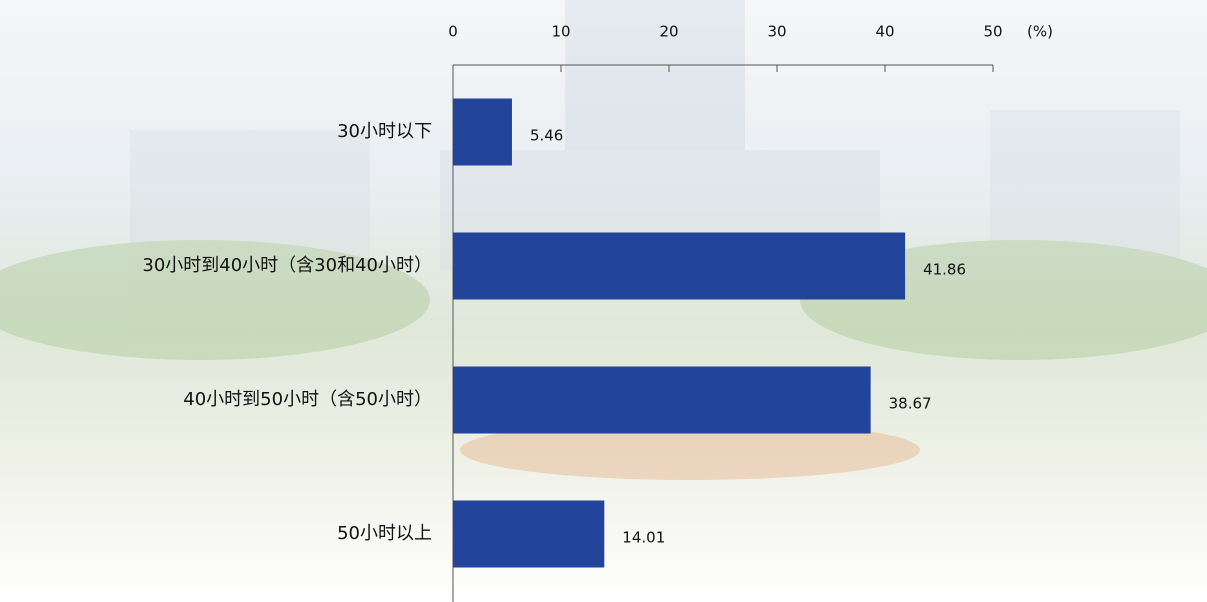 The width and height of the screenshot is (1207, 602). What do you see at coordinates (546, 136) in the screenshot?
I see `value-label: 5.46` at bounding box center [546, 136].